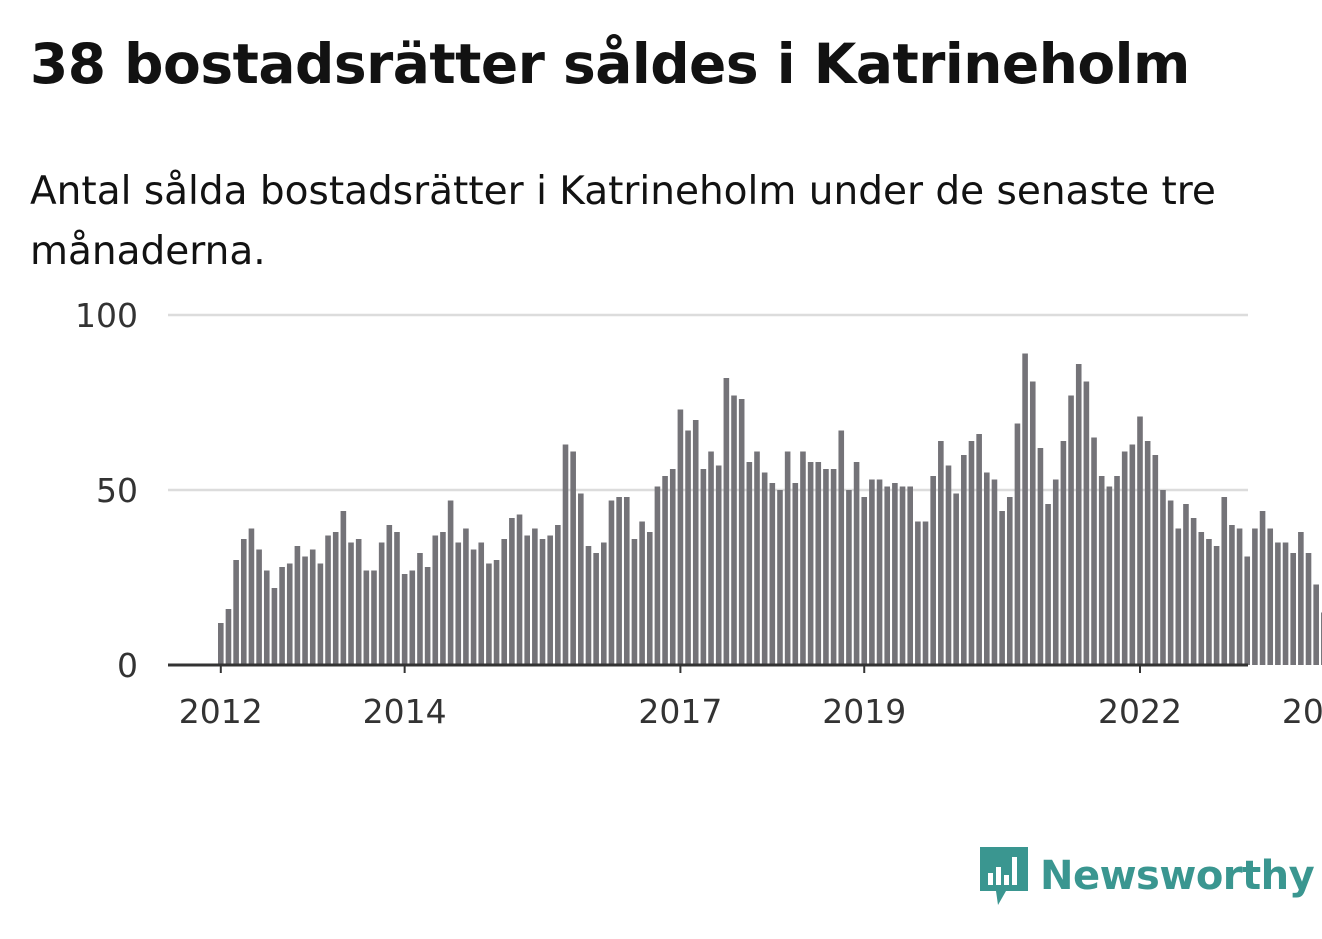 This screenshot has width=1322, height=939. I want to click on y-tick-label: 50, so click(117, 490).